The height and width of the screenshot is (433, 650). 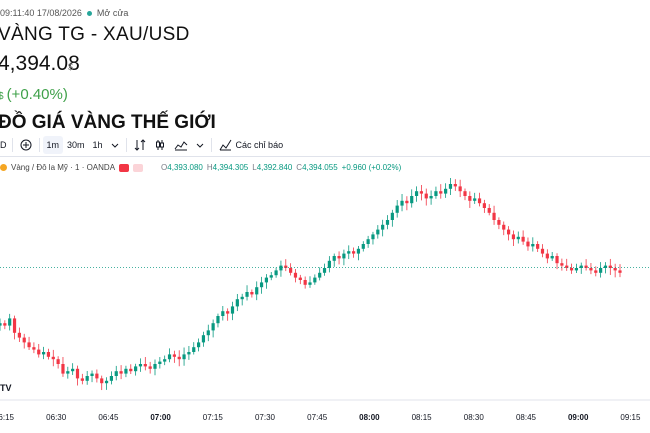 What do you see at coordinates (160, 417) in the screenshot?
I see `time-tick-label: 07:00` at bounding box center [160, 417].